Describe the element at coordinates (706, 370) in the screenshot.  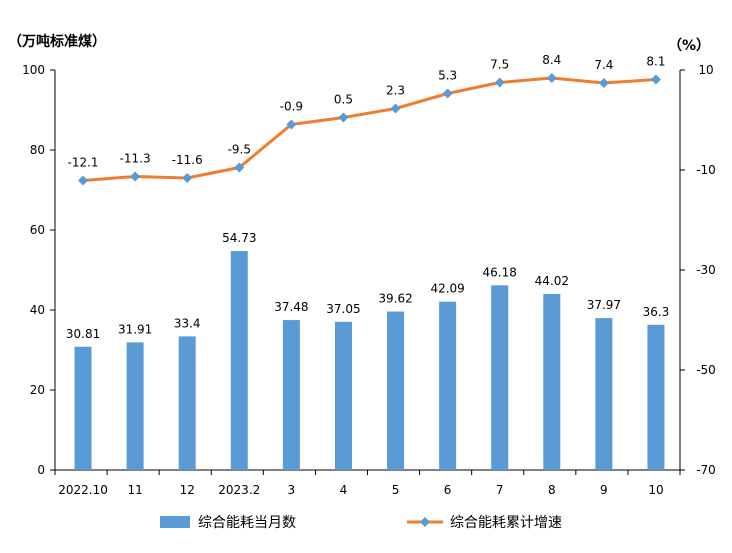
I see `right-tick-label: -50` at that location.